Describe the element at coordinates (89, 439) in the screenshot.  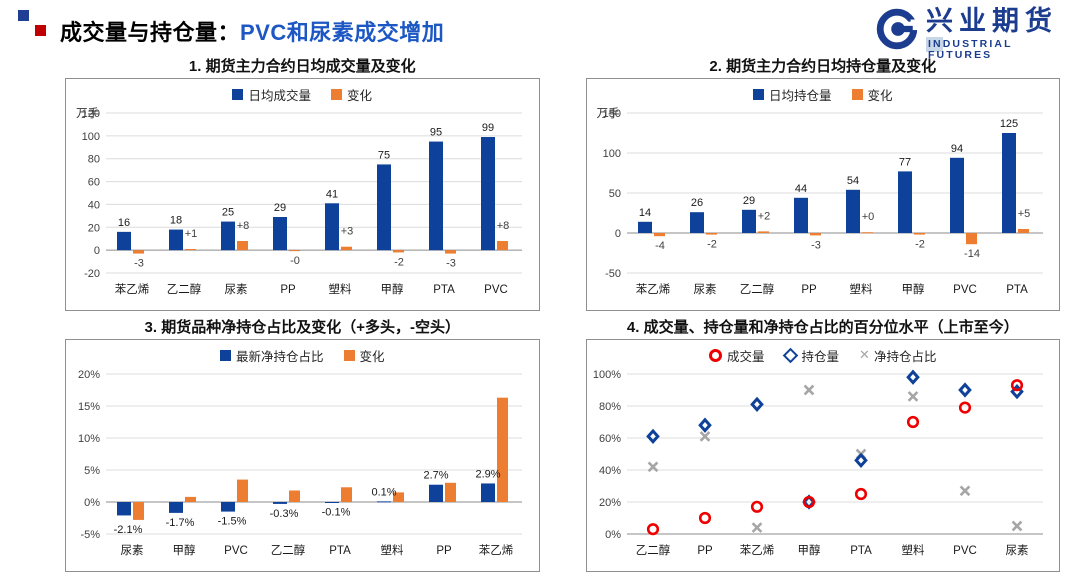
I see `svg-text: 10%` at that location.